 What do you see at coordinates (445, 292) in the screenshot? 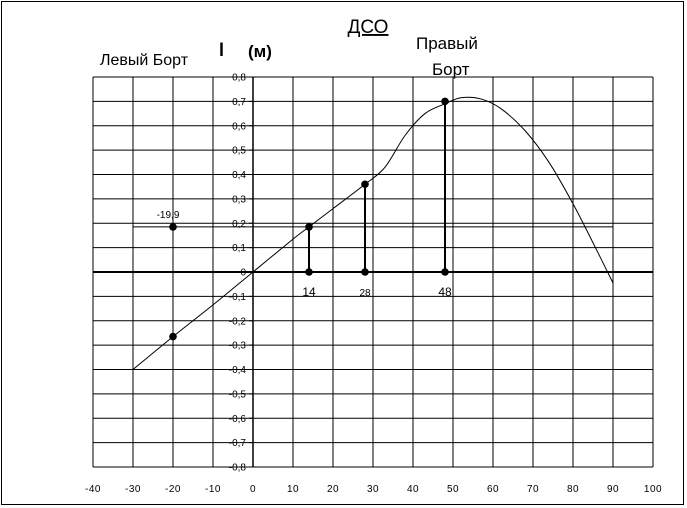
I see `annotation-label: 48` at bounding box center [445, 292].